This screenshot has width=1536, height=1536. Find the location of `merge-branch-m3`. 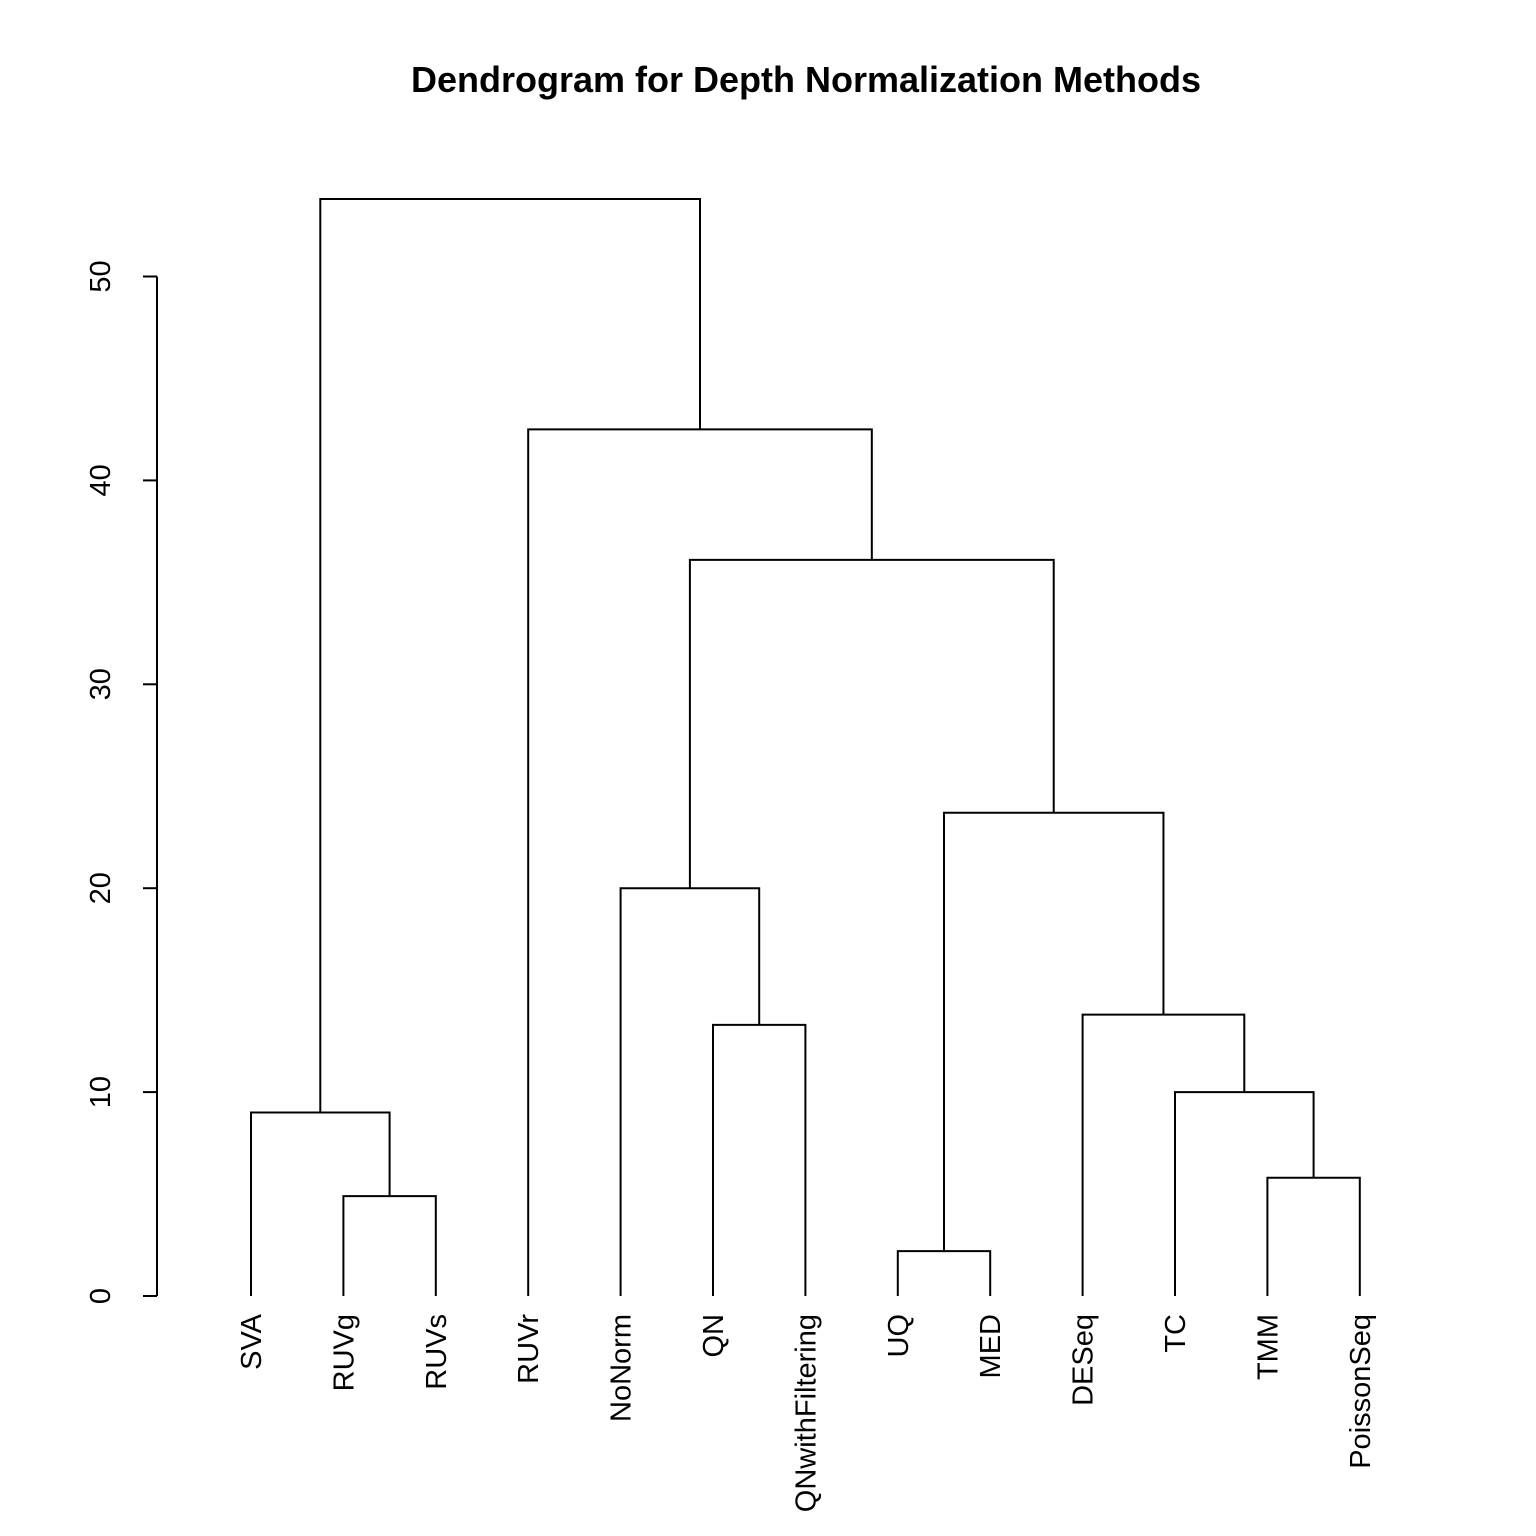

merge-branch-m3 is located at coordinates (759, 1159).